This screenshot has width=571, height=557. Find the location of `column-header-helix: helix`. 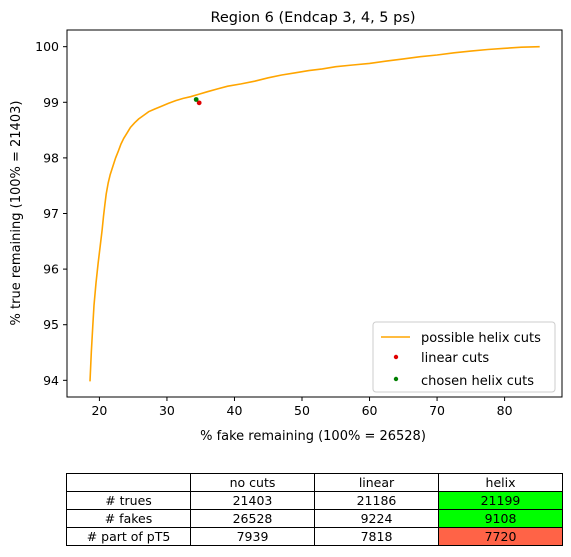

column-header-helix: helix is located at coordinates (500, 482).